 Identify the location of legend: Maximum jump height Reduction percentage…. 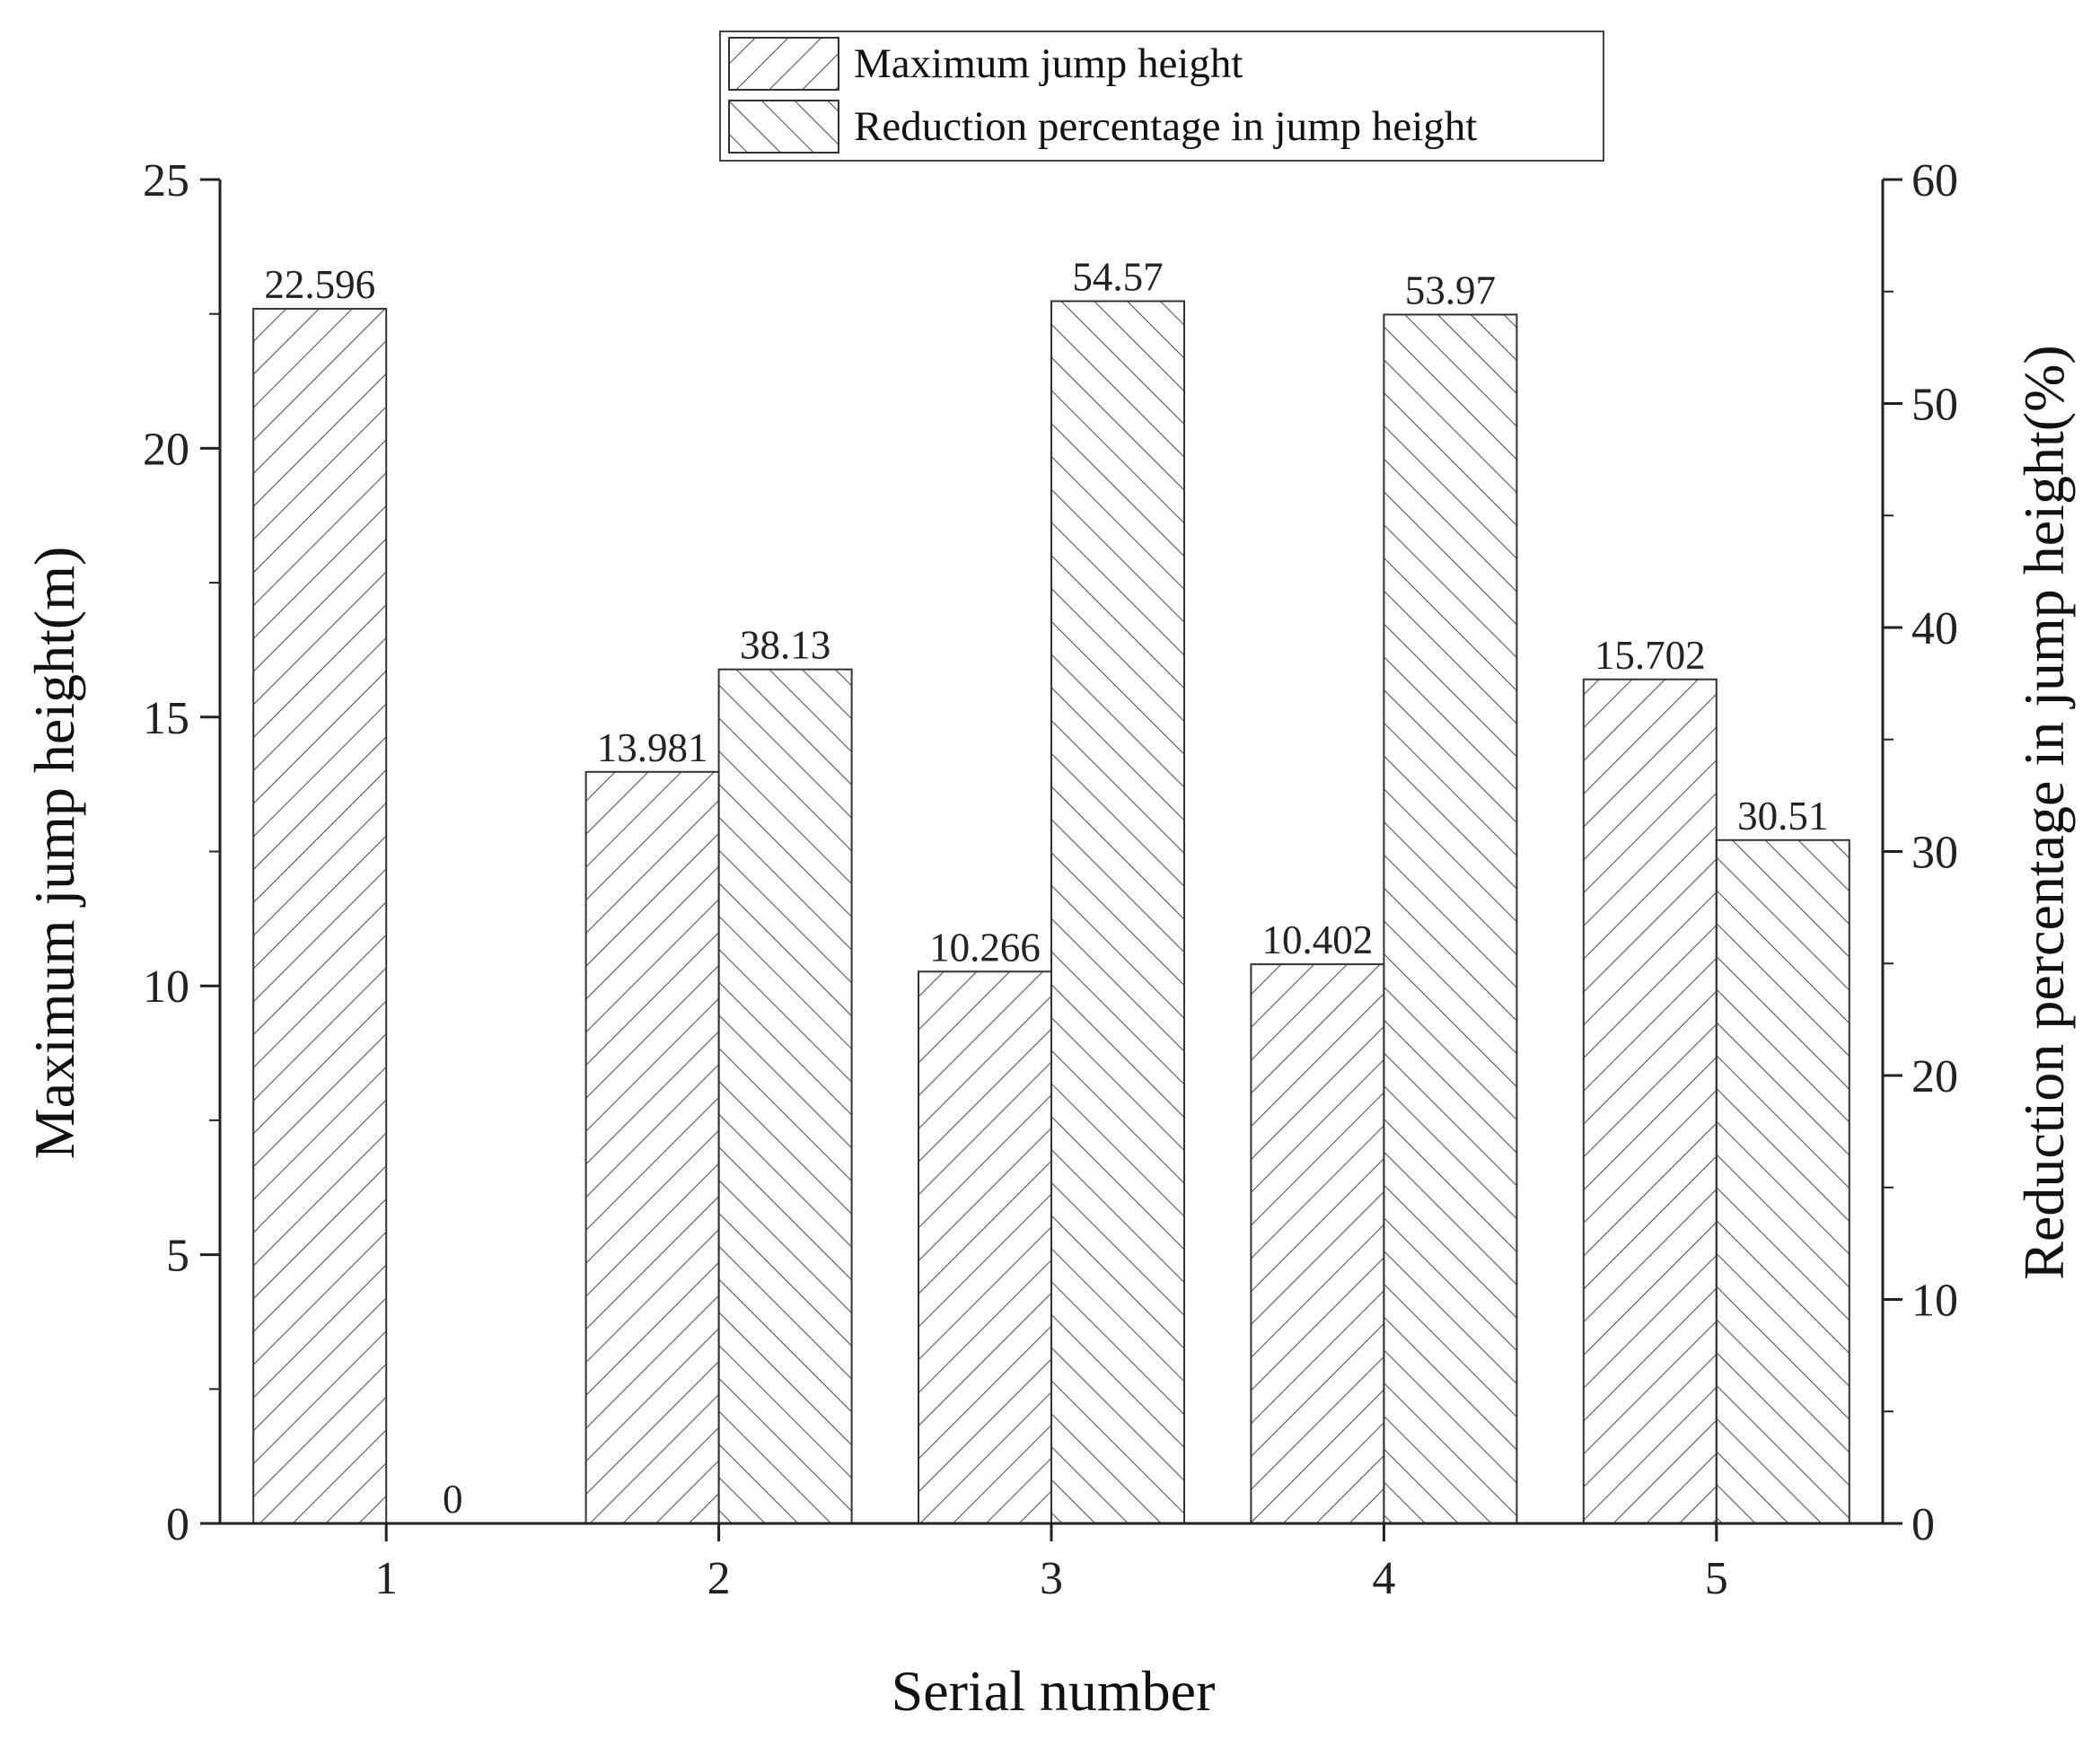
(1162, 96).